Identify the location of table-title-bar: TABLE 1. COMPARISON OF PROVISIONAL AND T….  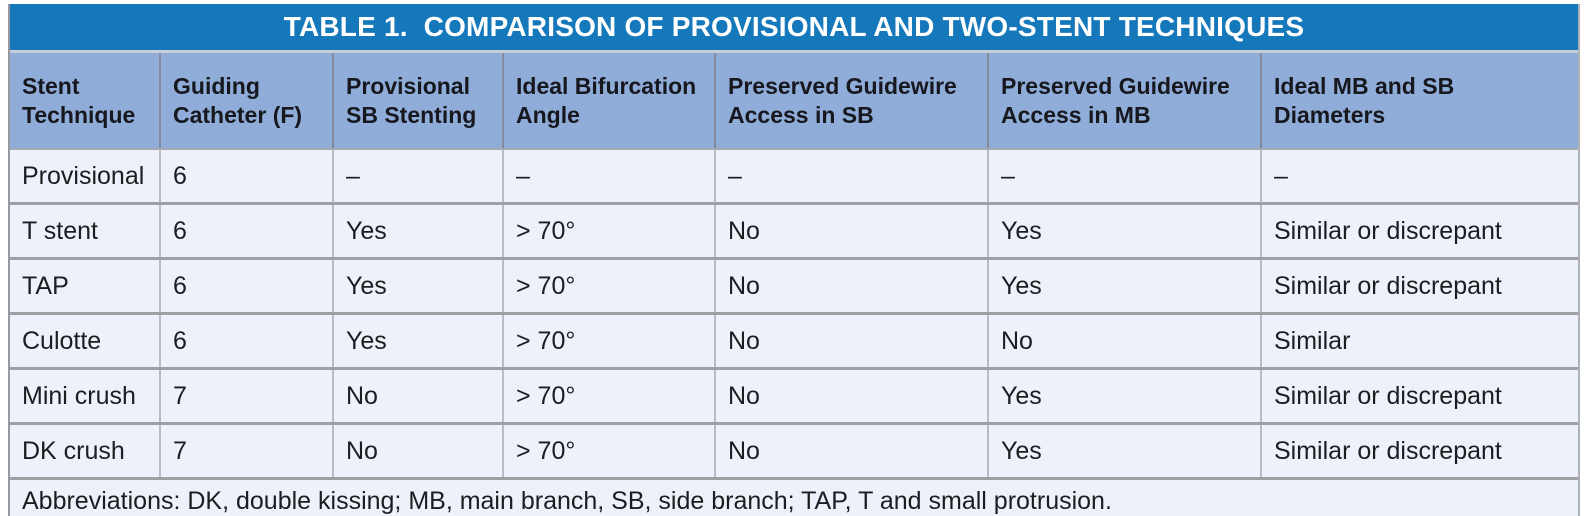
(794, 28).